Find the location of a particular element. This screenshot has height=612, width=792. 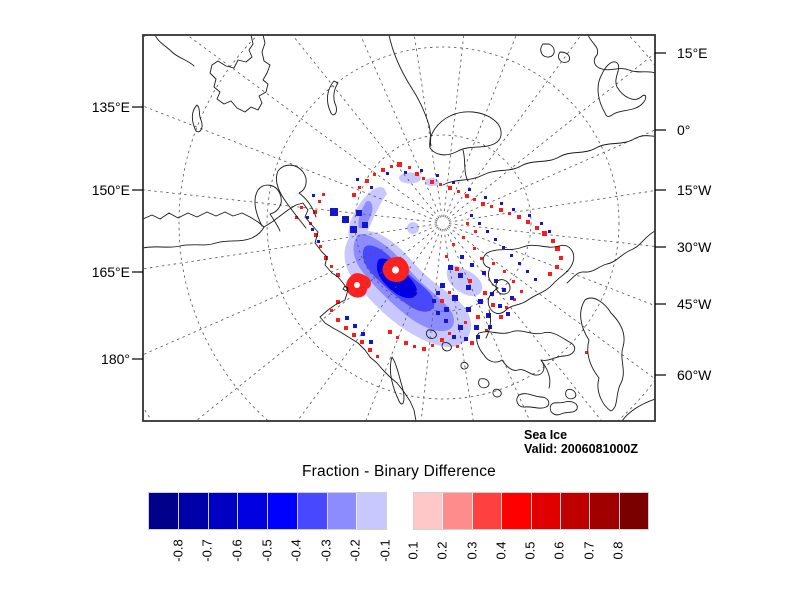

anomaly-red-ring-hole is located at coordinates (395, 270).